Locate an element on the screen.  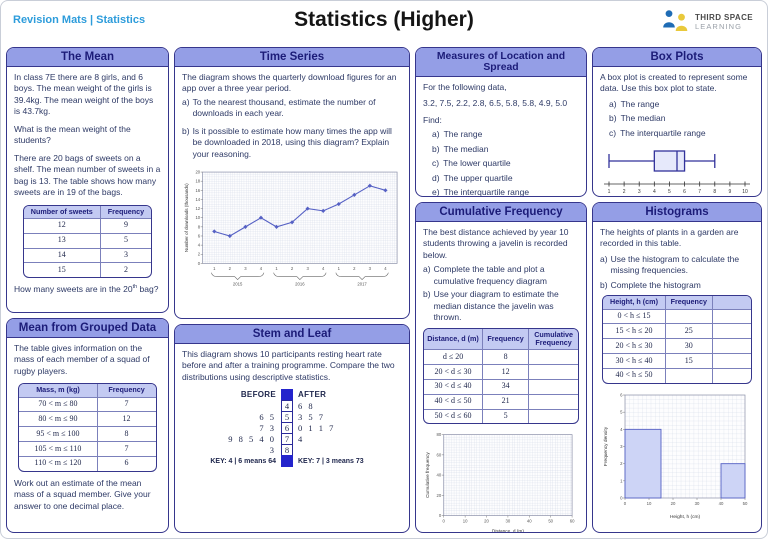
table-cell: 9 is located at coordinates (125, 225).